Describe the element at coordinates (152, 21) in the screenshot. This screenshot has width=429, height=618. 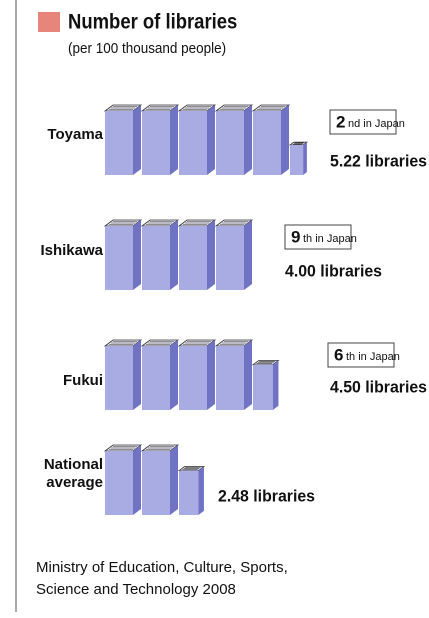
I see `chart-title: Number of libraries` at that location.